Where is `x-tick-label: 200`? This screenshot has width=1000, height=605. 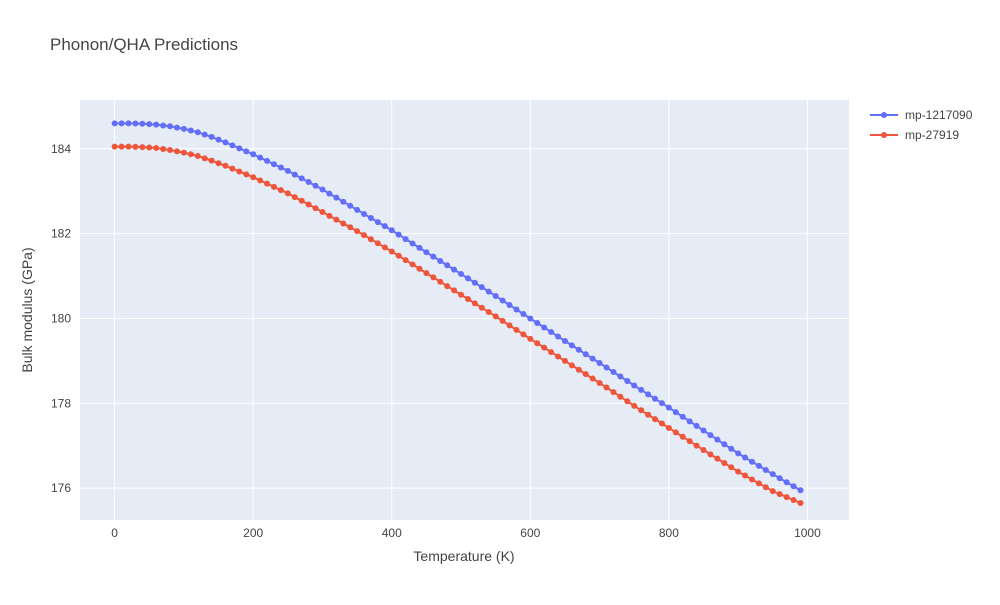 x-tick-label: 200 is located at coordinates (253, 533).